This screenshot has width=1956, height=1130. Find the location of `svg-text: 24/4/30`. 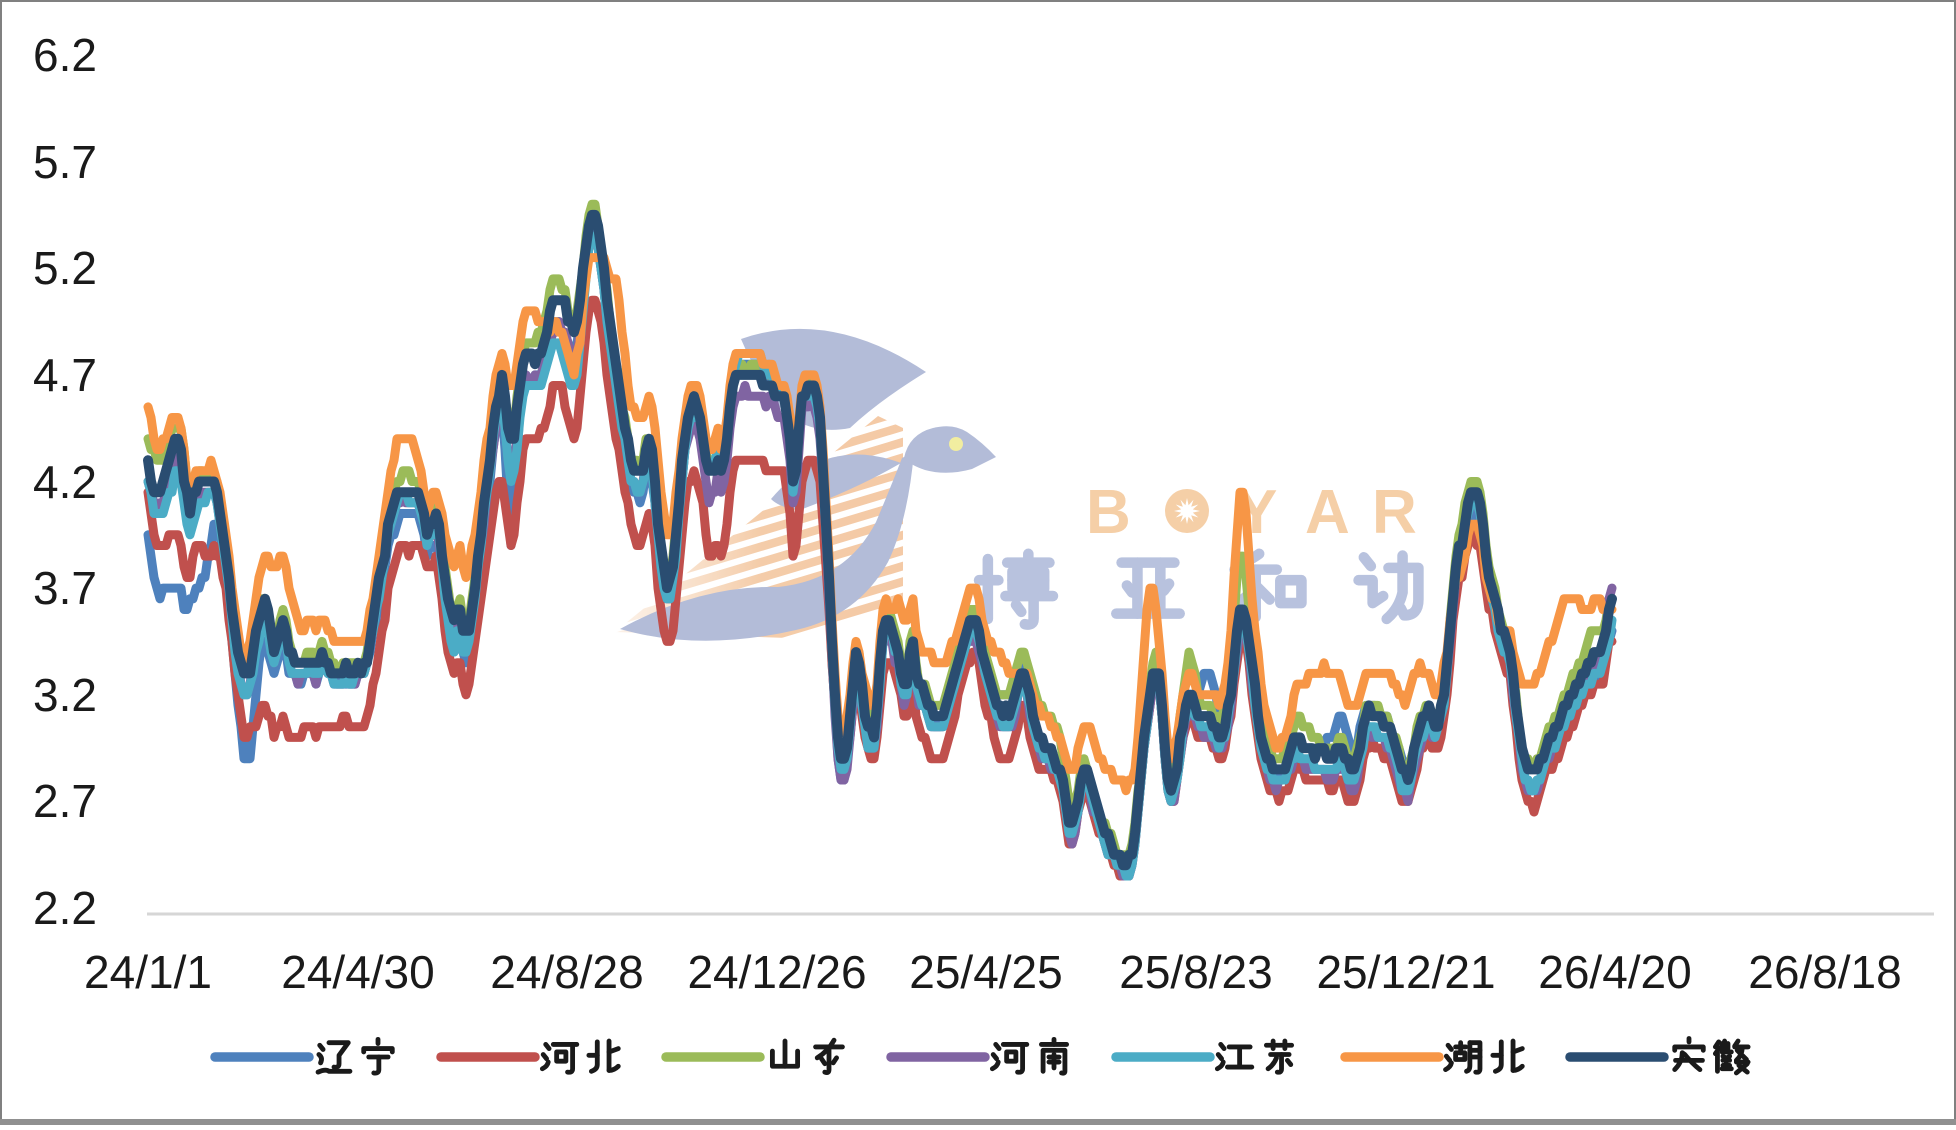

svg-text: 24/4/30 is located at coordinates (357, 972).